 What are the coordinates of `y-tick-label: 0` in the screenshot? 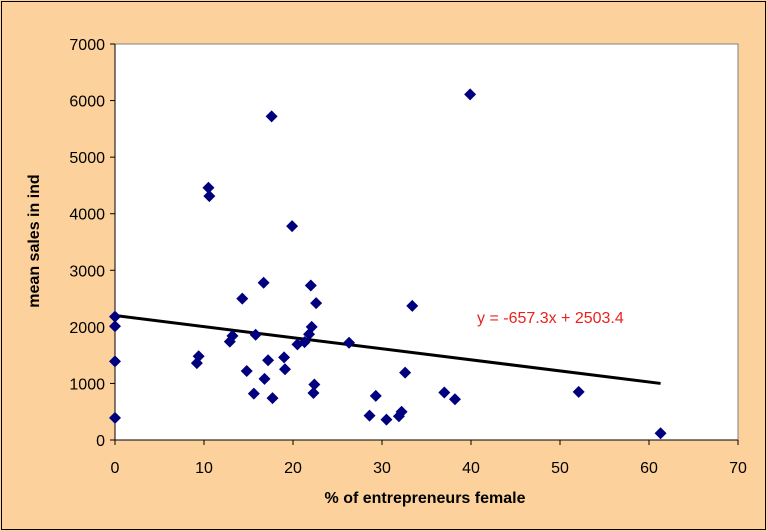 It's located at (100, 441).